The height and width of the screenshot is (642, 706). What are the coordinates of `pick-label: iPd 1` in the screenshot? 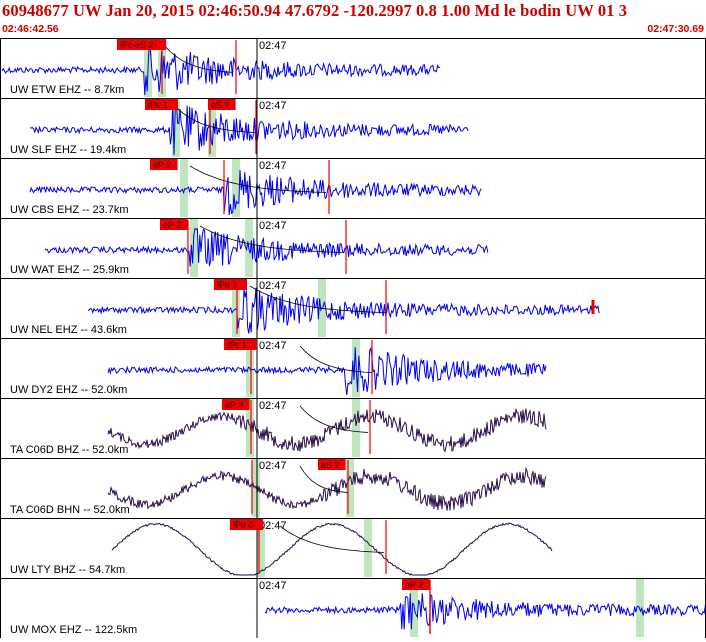 It's located at (227, 285).